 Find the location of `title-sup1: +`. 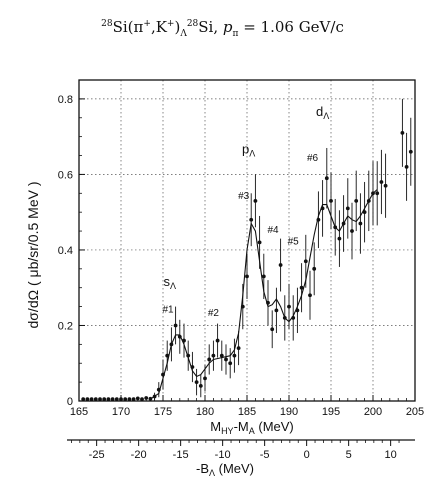

title-sup1: + is located at coordinates (147, 24).